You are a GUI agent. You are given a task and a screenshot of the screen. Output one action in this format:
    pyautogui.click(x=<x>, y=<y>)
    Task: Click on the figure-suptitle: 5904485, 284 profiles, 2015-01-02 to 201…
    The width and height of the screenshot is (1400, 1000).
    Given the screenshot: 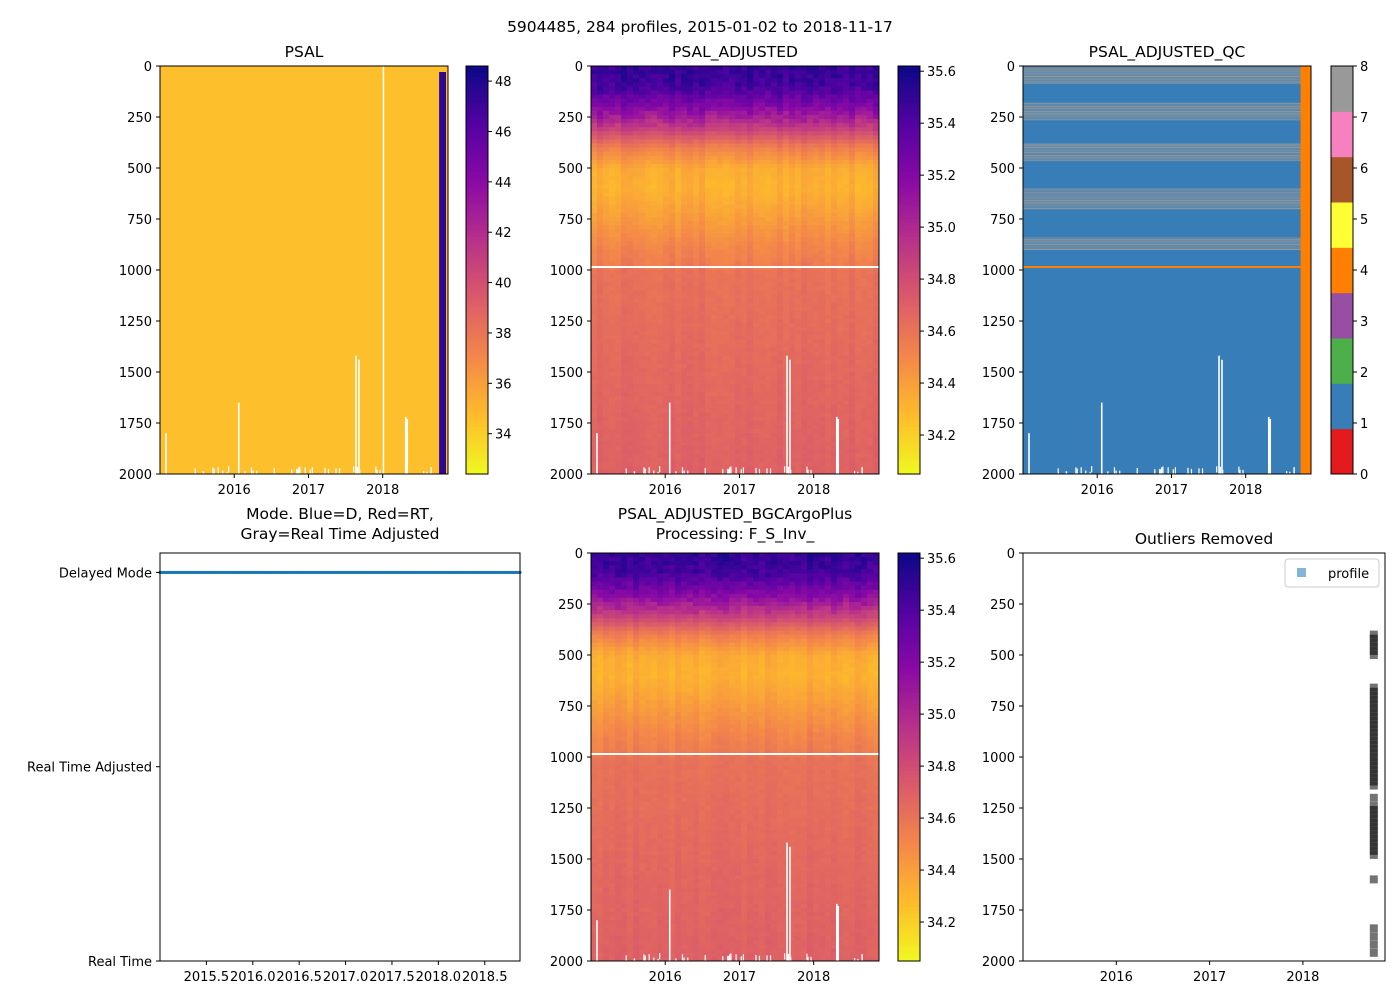 What is the action you would take?
    pyautogui.click(x=700, y=27)
    